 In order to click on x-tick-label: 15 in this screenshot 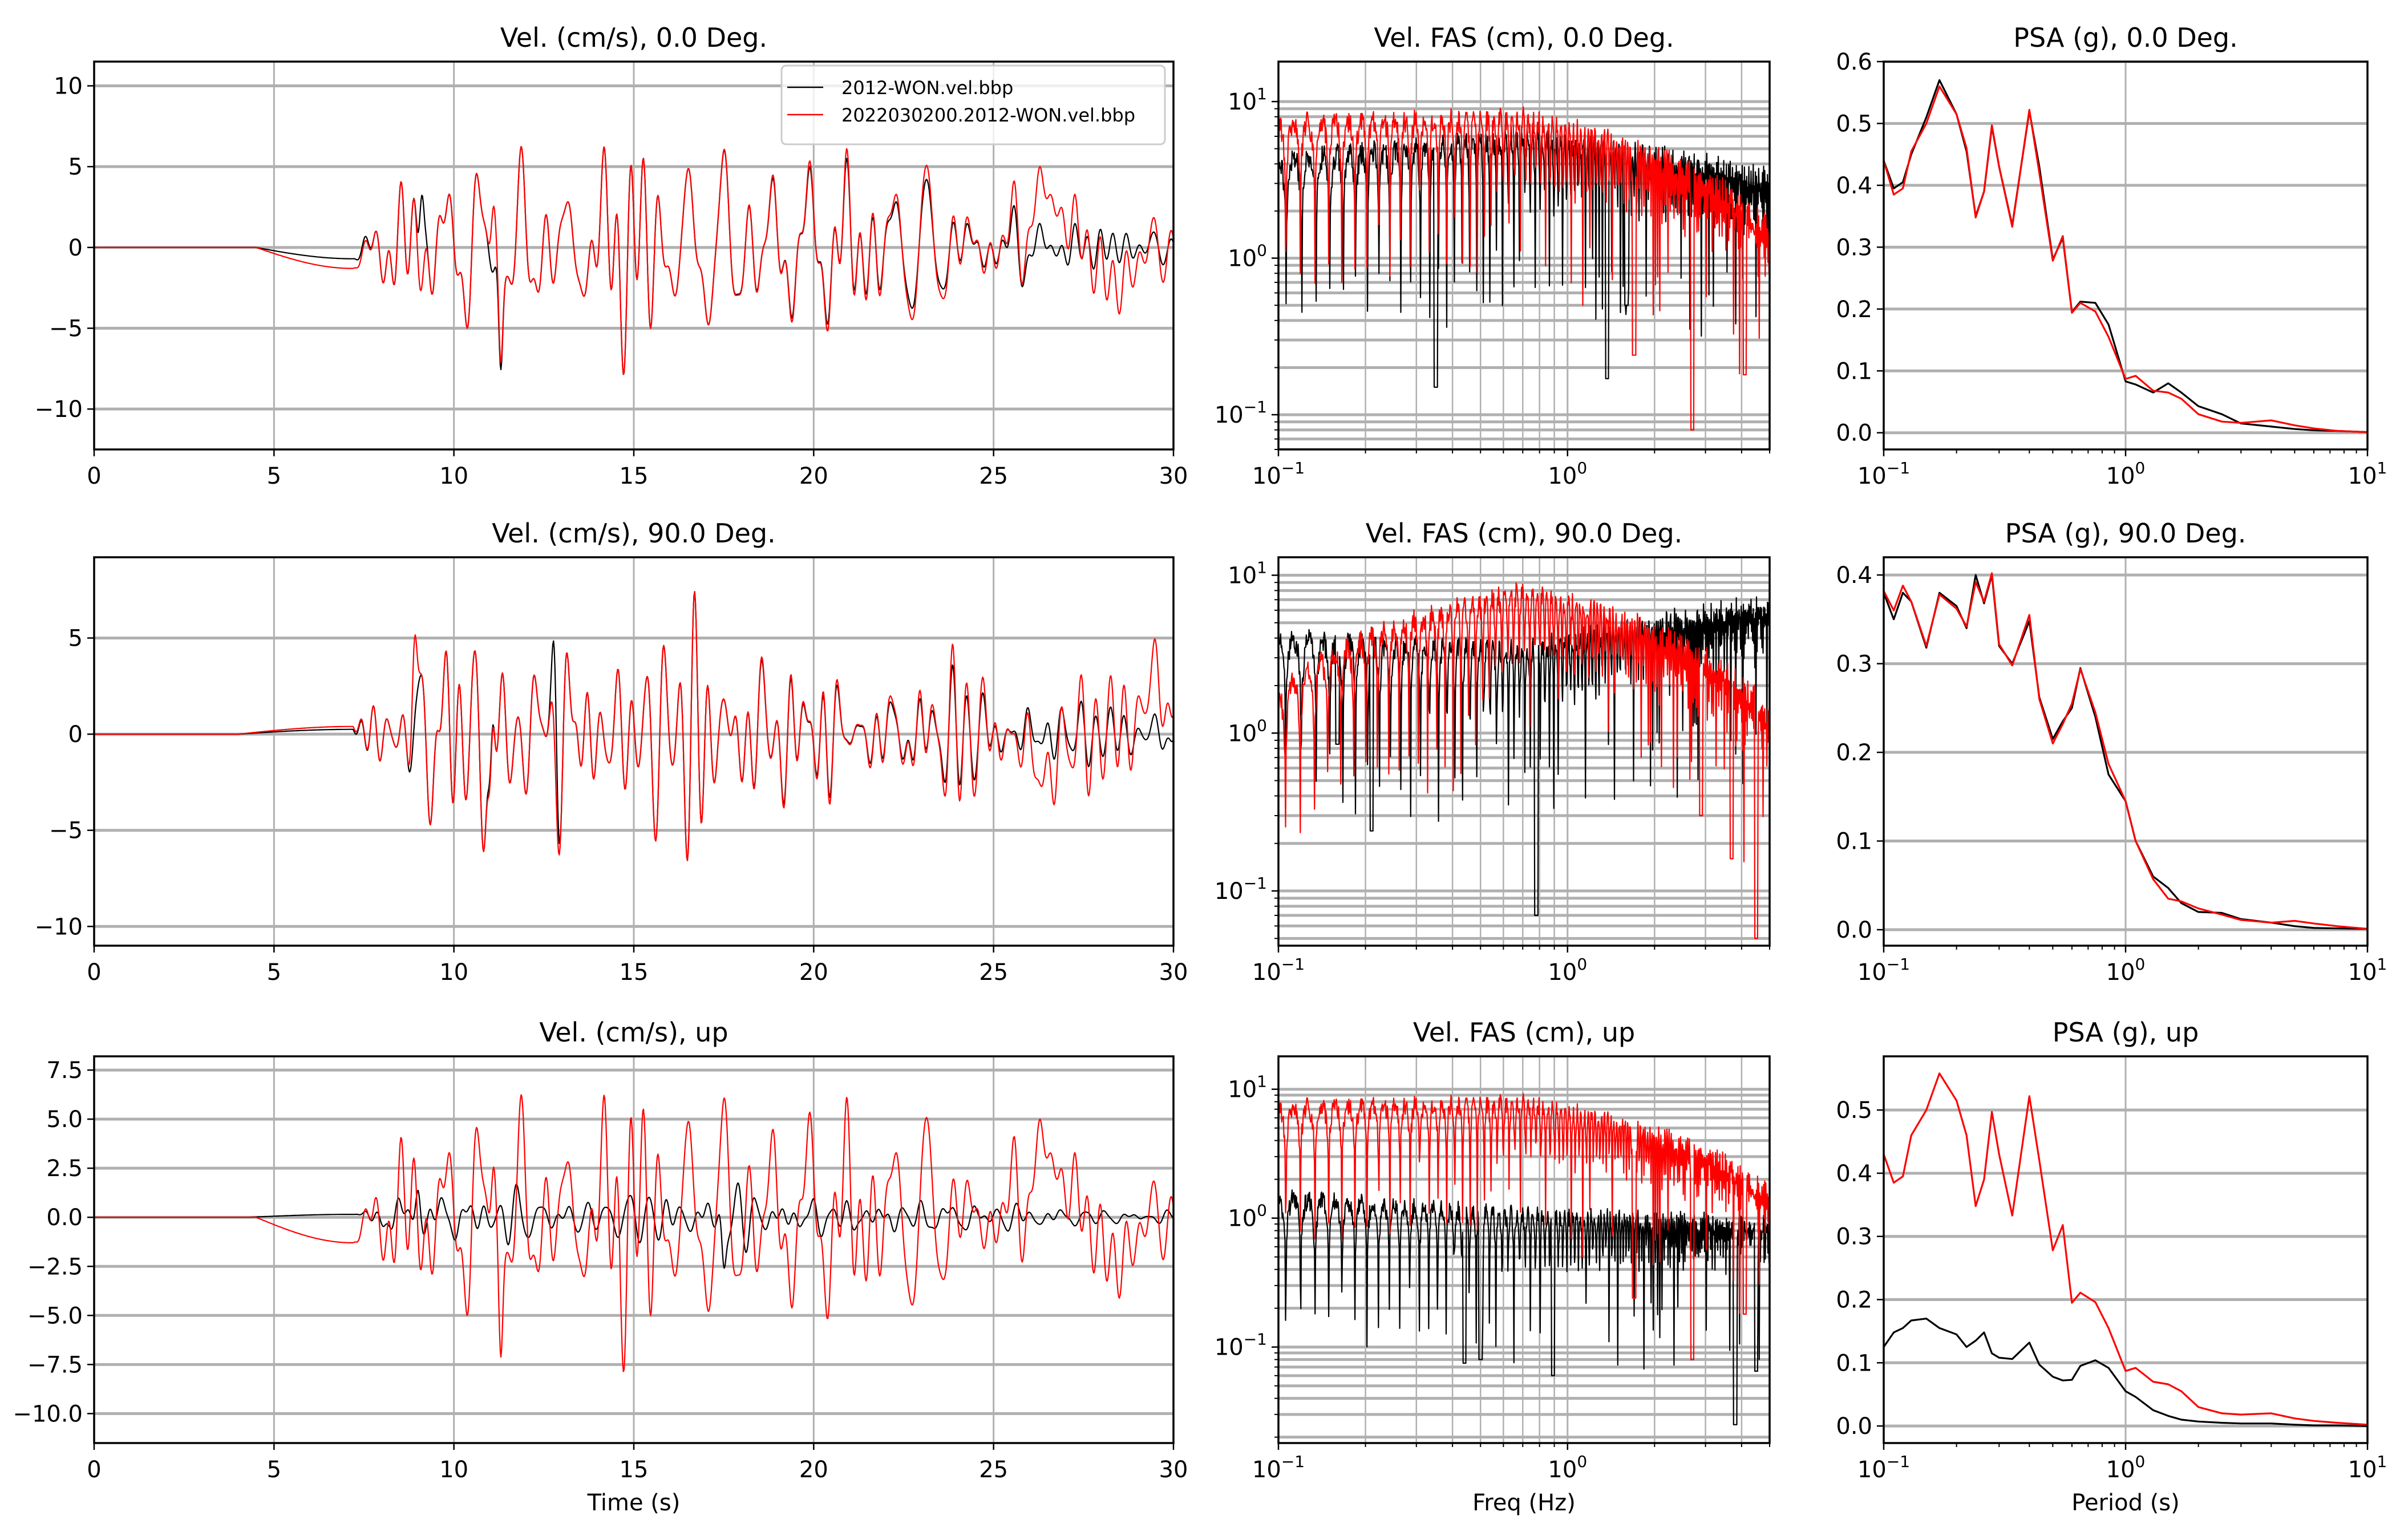, I will do `click(635, 1470)`.